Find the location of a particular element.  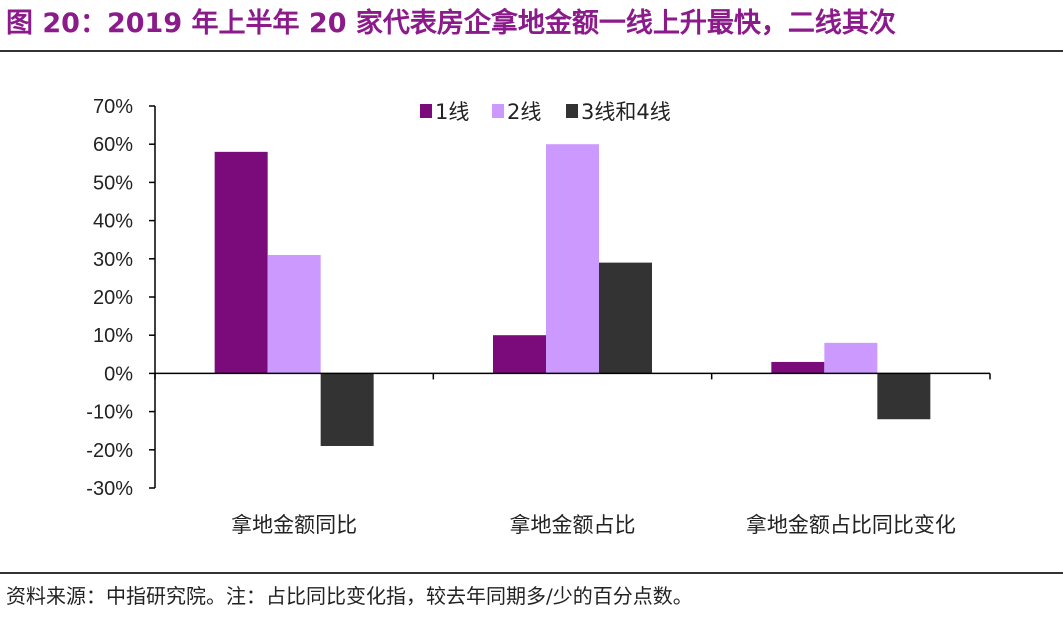

y-tick-label: -10% is located at coordinates (109, 413).